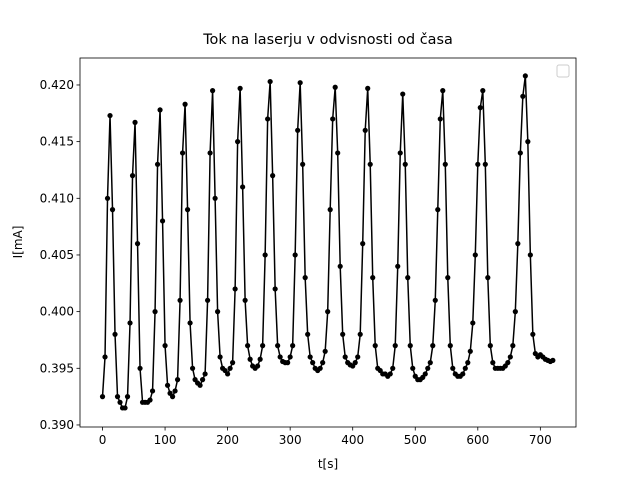 This screenshot has height=480, width=640. I want to click on x-tick-label: 300, so click(290, 440).